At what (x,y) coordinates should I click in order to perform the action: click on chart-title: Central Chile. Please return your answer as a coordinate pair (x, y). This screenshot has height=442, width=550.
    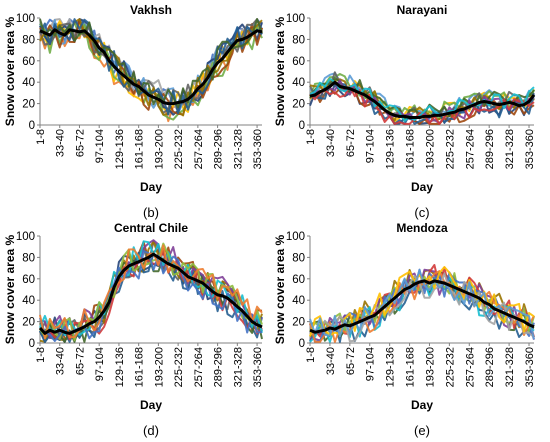
    Looking at the image, I should click on (151, 228).